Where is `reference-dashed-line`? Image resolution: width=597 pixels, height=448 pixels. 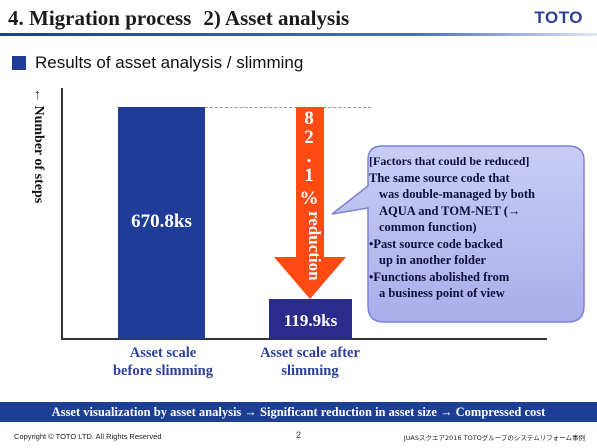
reference-dashed-line is located at coordinates (288, 107).